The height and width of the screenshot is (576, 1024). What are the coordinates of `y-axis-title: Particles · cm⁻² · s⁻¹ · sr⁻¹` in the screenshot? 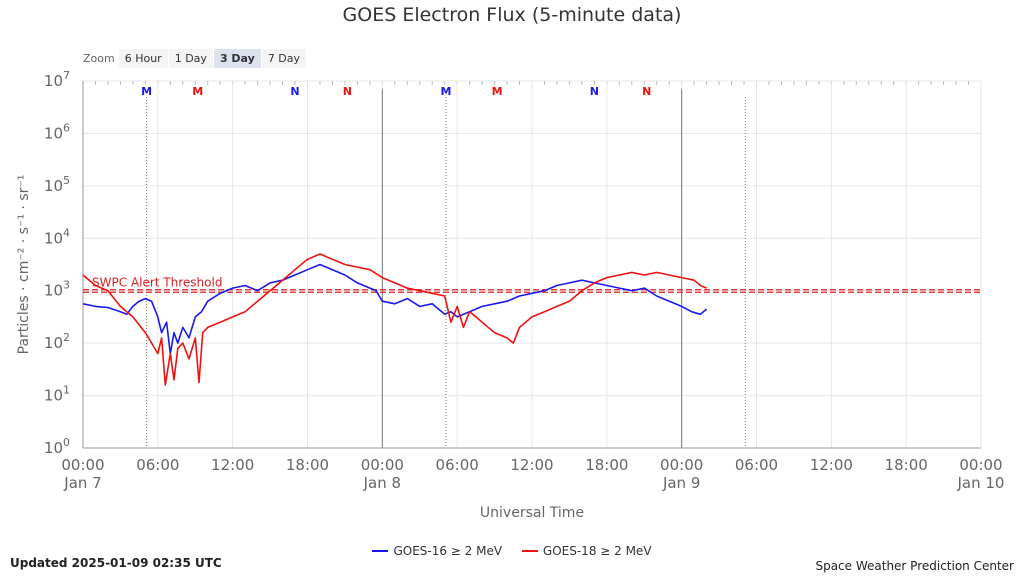 It's located at (24, 265).